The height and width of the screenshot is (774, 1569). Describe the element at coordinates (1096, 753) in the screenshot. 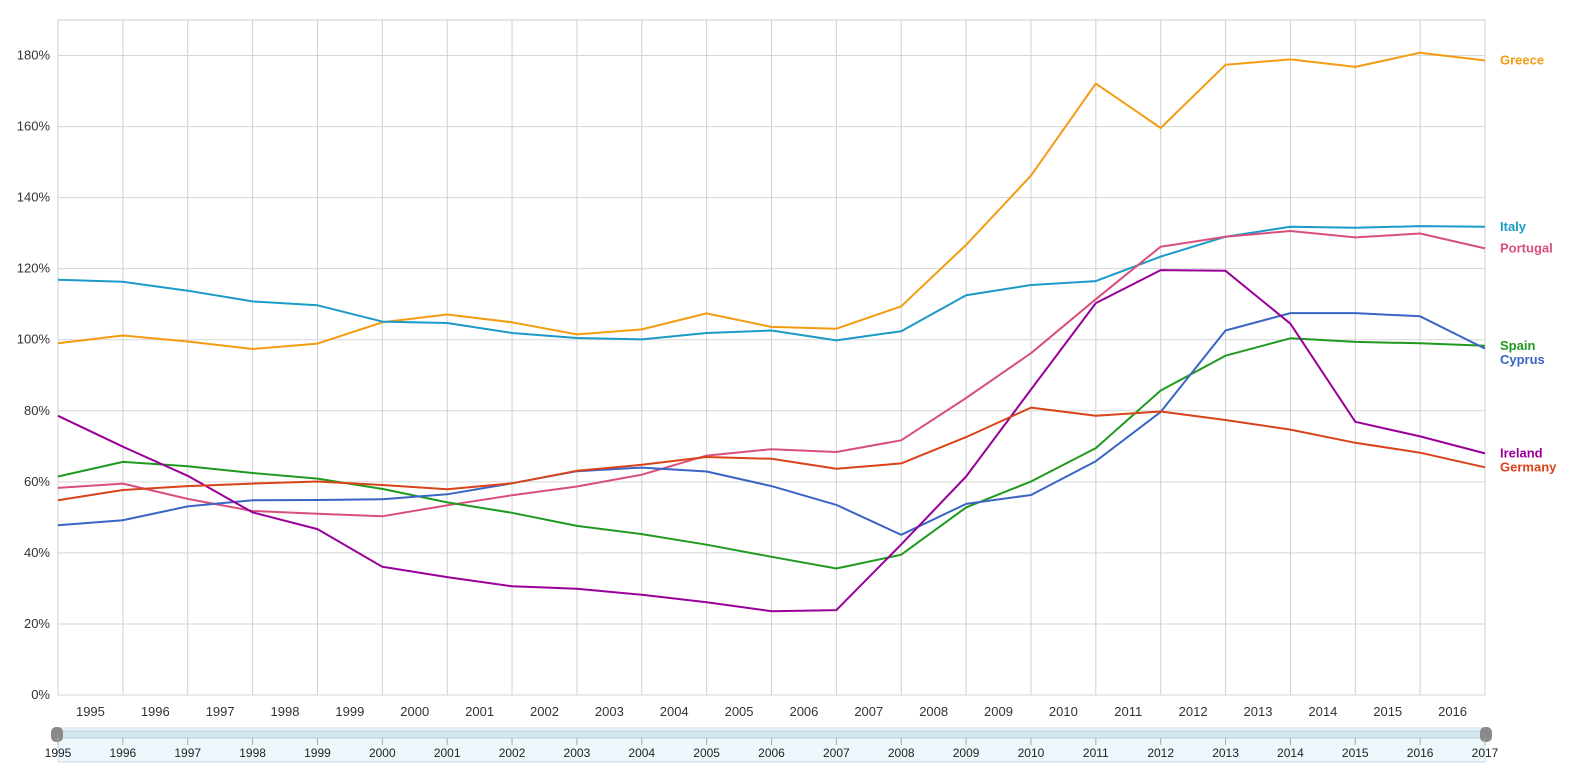

I see `range-year-label: 2011` at that location.